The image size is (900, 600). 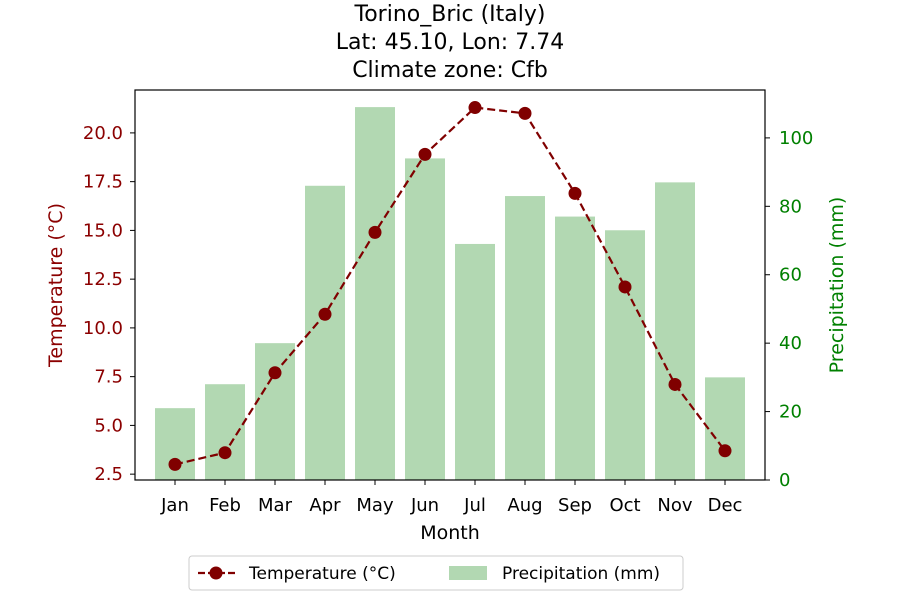 What do you see at coordinates (375, 294) in the screenshot?
I see `precipitation-bar-may` at bounding box center [375, 294].